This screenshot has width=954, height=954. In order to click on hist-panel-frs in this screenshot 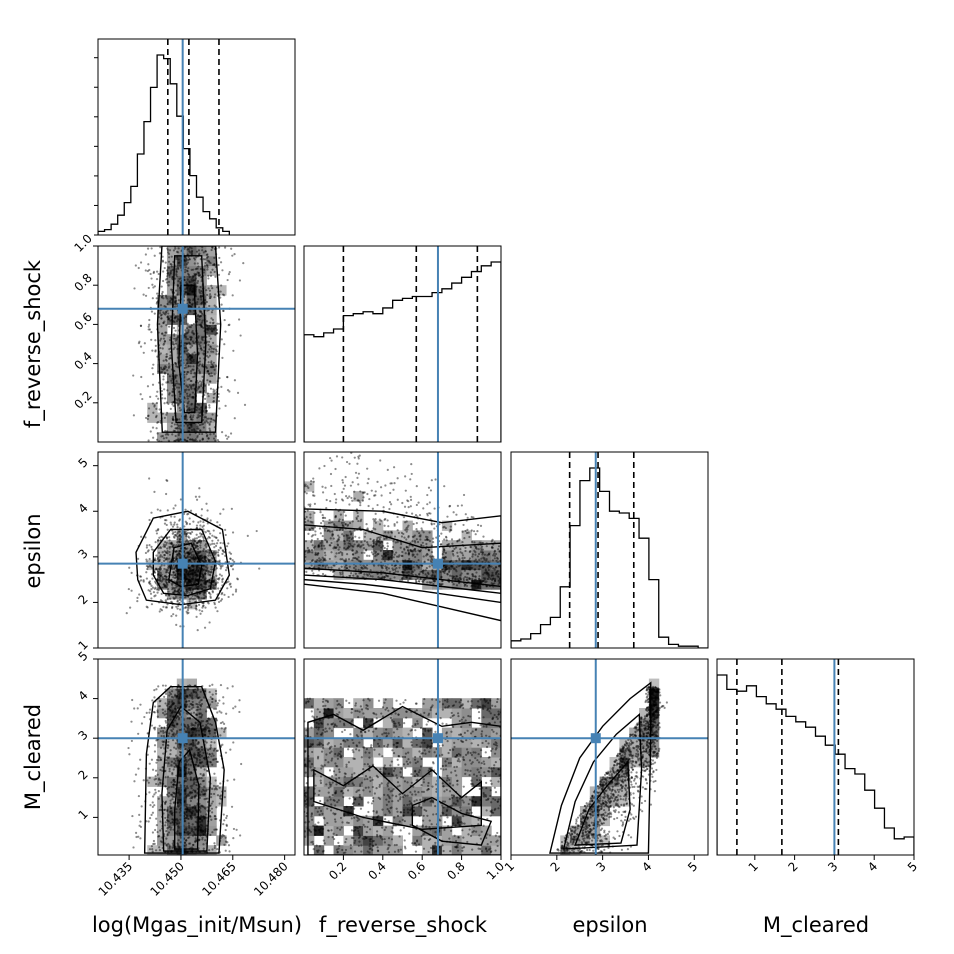, I will do `click(402, 344)`.